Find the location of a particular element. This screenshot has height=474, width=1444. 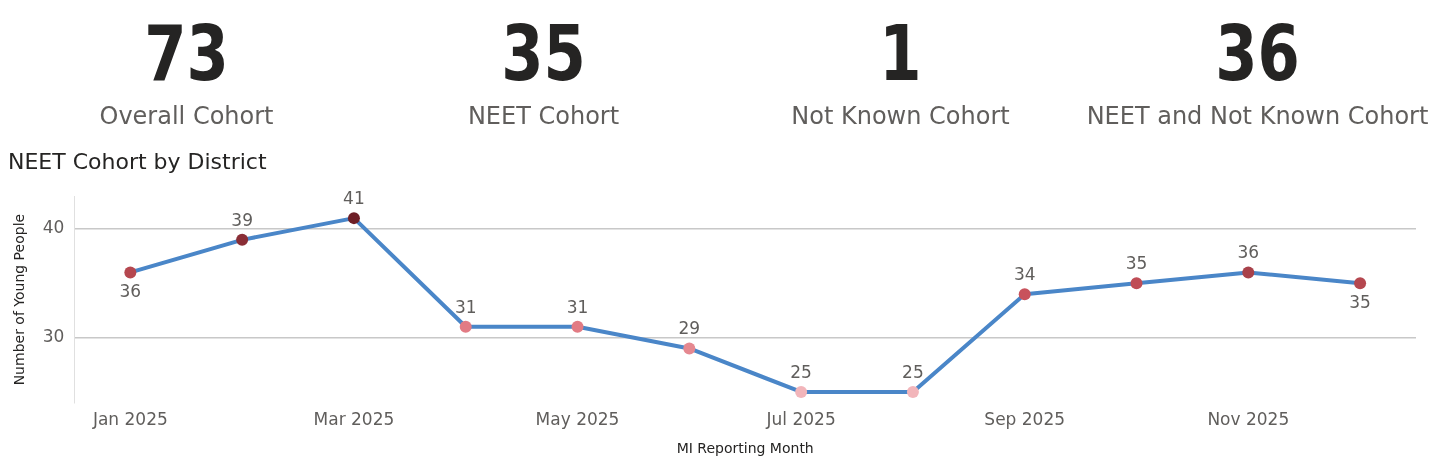

x-axis-title: MI Reporting Month is located at coordinates (745, 448).